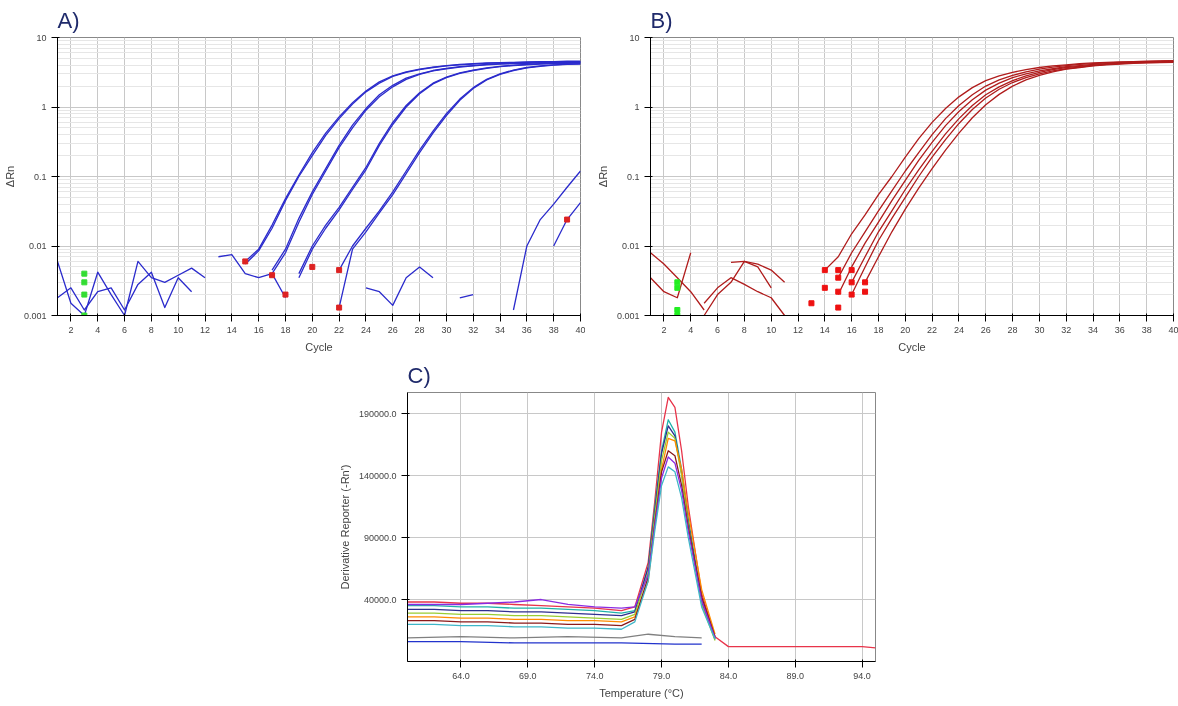 The height and width of the screenshot is (706, 1178). What do you see at coordinates (528, 675) in the screenshot?
I see `x-tick-label: 69.0` at bounding box center [528, 675].